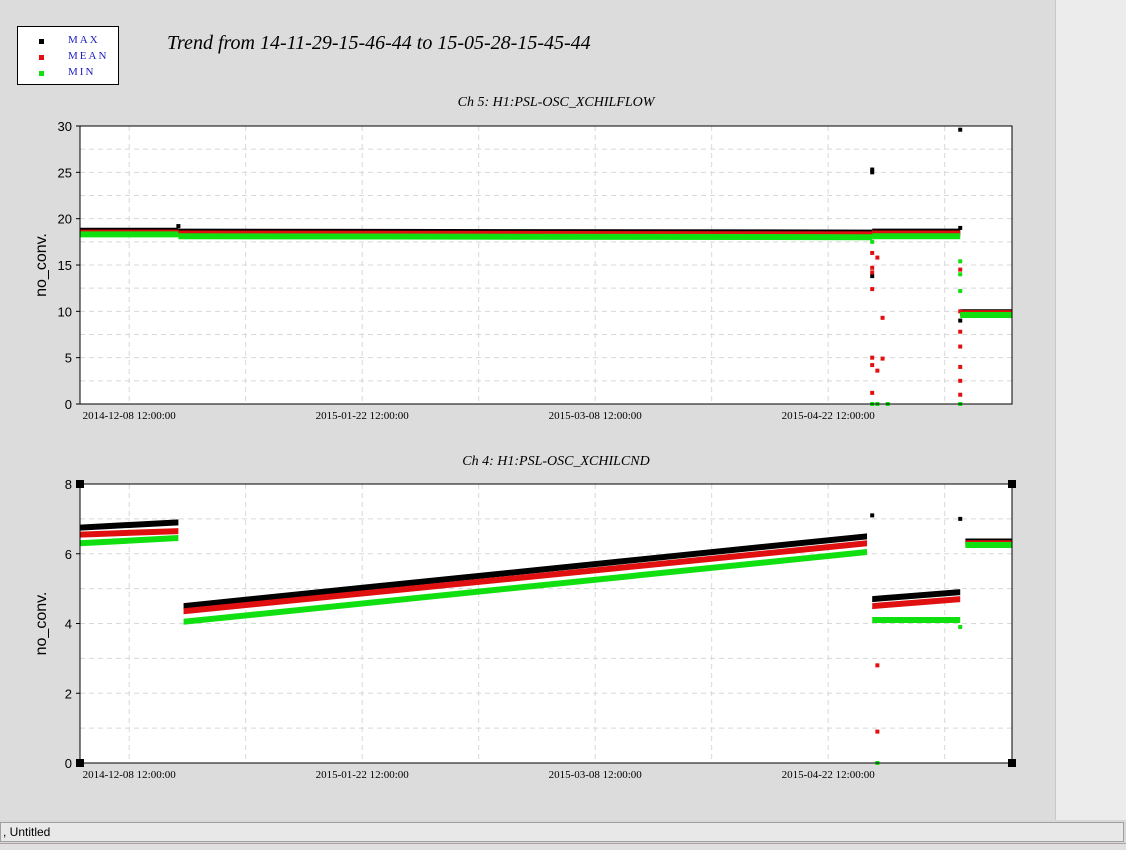 Image resolution: width=1126 pixels, height=850 pixels. What do you see at coordinates (65, 265) in the screenshot?
I see `y-tick-label: 15` at bounding box center [65, 265].